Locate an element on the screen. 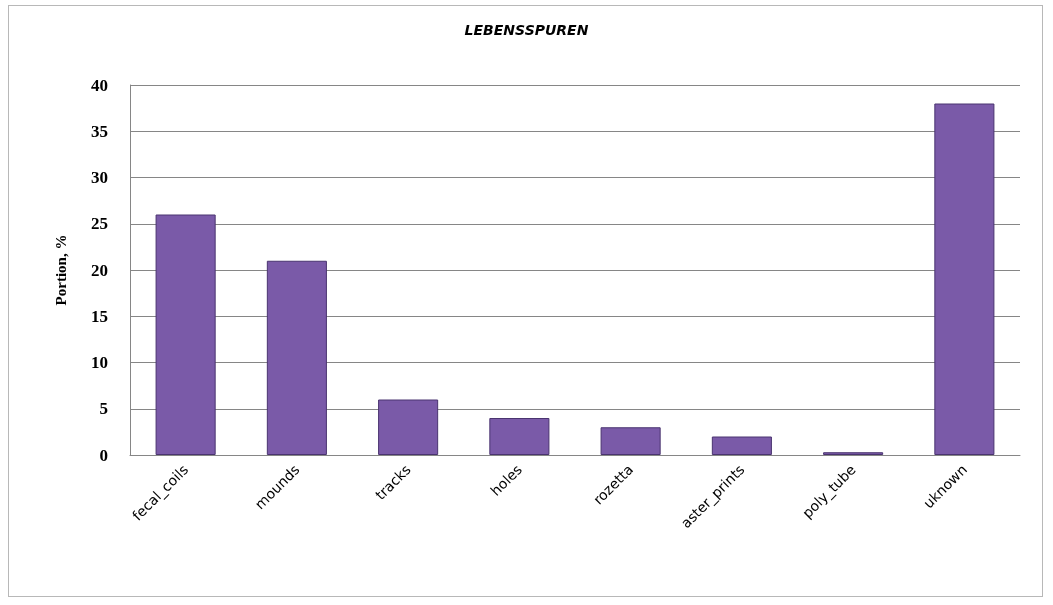 This screenshot has height=605, width=1053. y-tick-label: 25 is located at coordinates (99, 224).